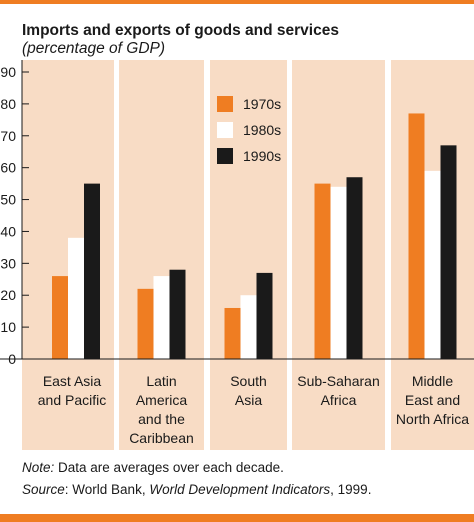  I want to click on category-label-0-0: East Asia, so click(72, 381).